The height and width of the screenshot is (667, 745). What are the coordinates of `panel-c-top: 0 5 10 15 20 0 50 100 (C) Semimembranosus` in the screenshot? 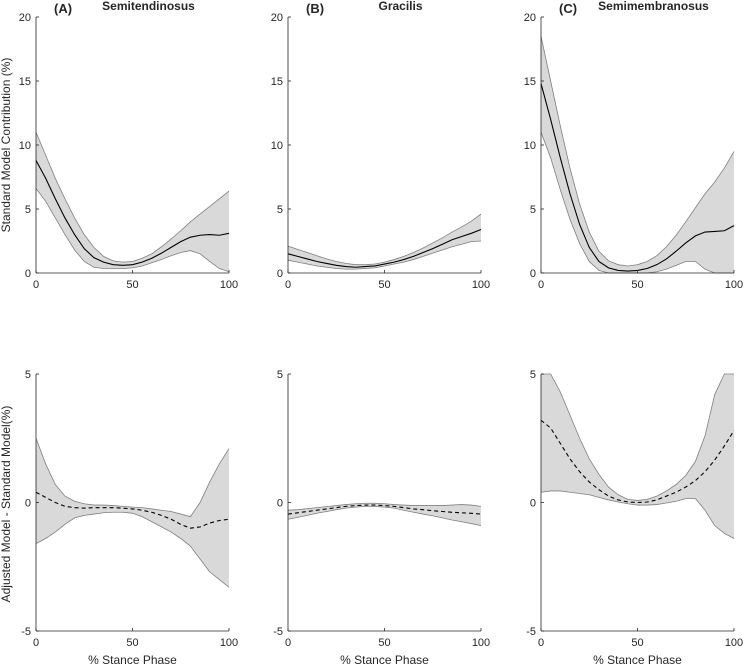 It's located at (633, 145).